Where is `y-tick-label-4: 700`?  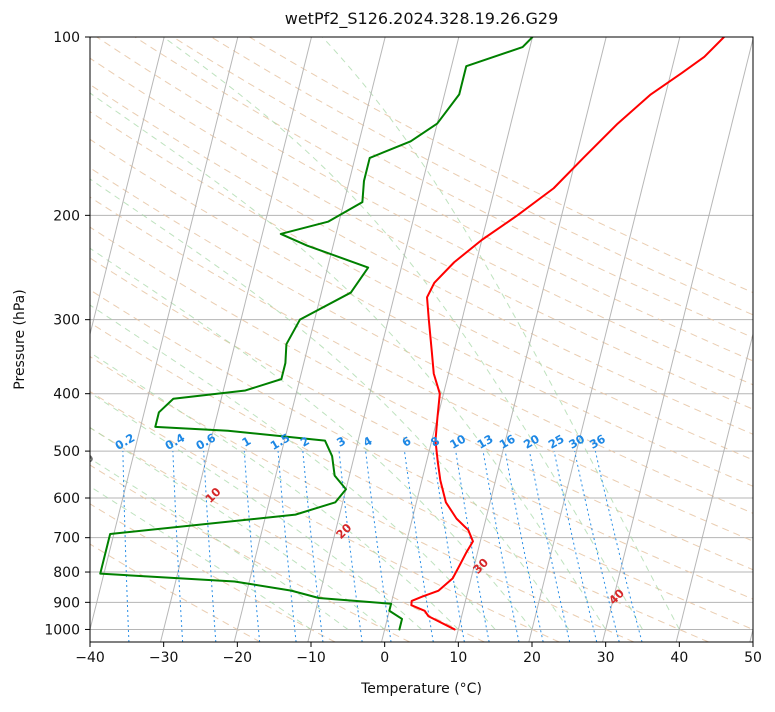 y-tick-label-4: 700 is located at coordinates (66, 539).